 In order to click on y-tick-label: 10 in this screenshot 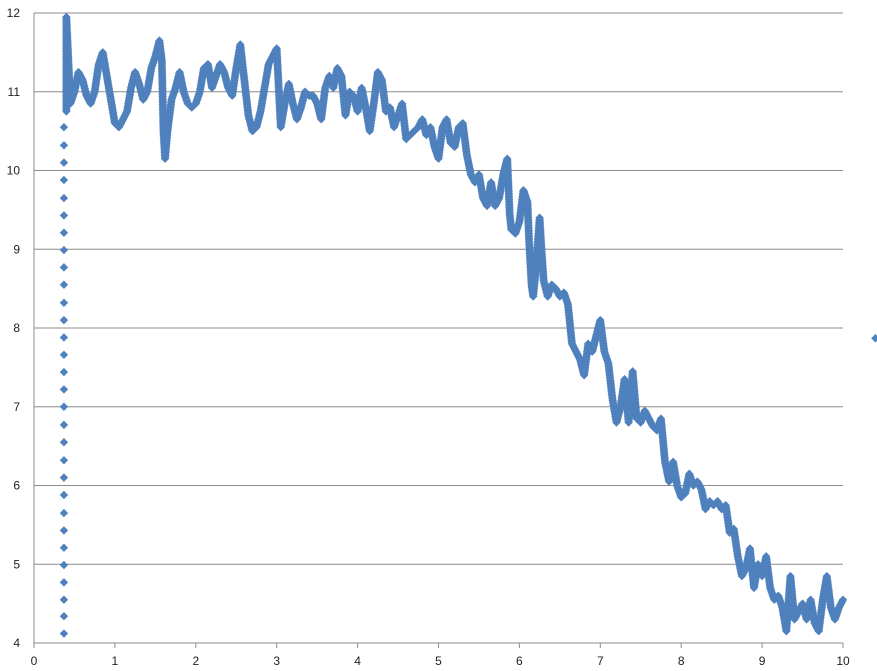, I will do `click(14, 171)`.